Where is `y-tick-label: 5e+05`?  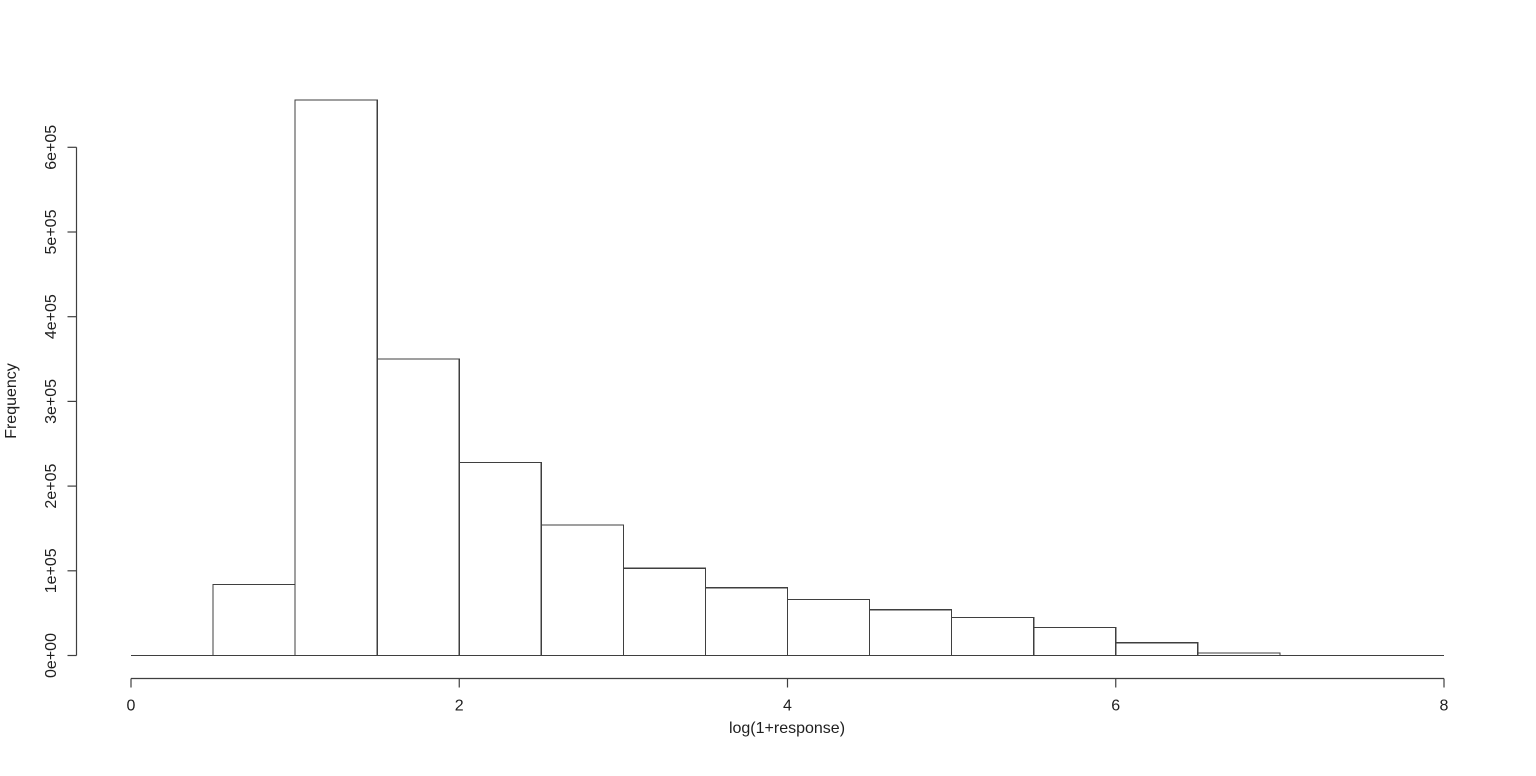
y-tick-label: 5e+05 is located at coordinates (51, 231).